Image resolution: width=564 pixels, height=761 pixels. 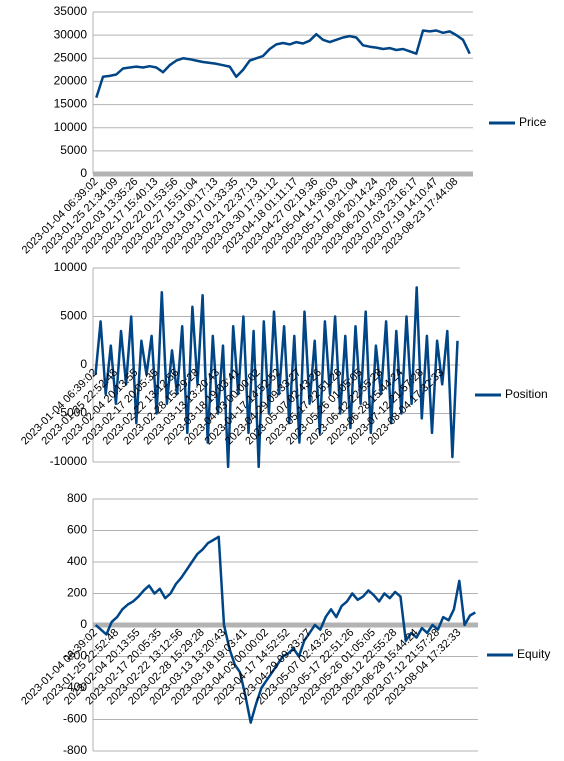 I want to click on y-tick-label: 25000, so click(x=71, y=57).